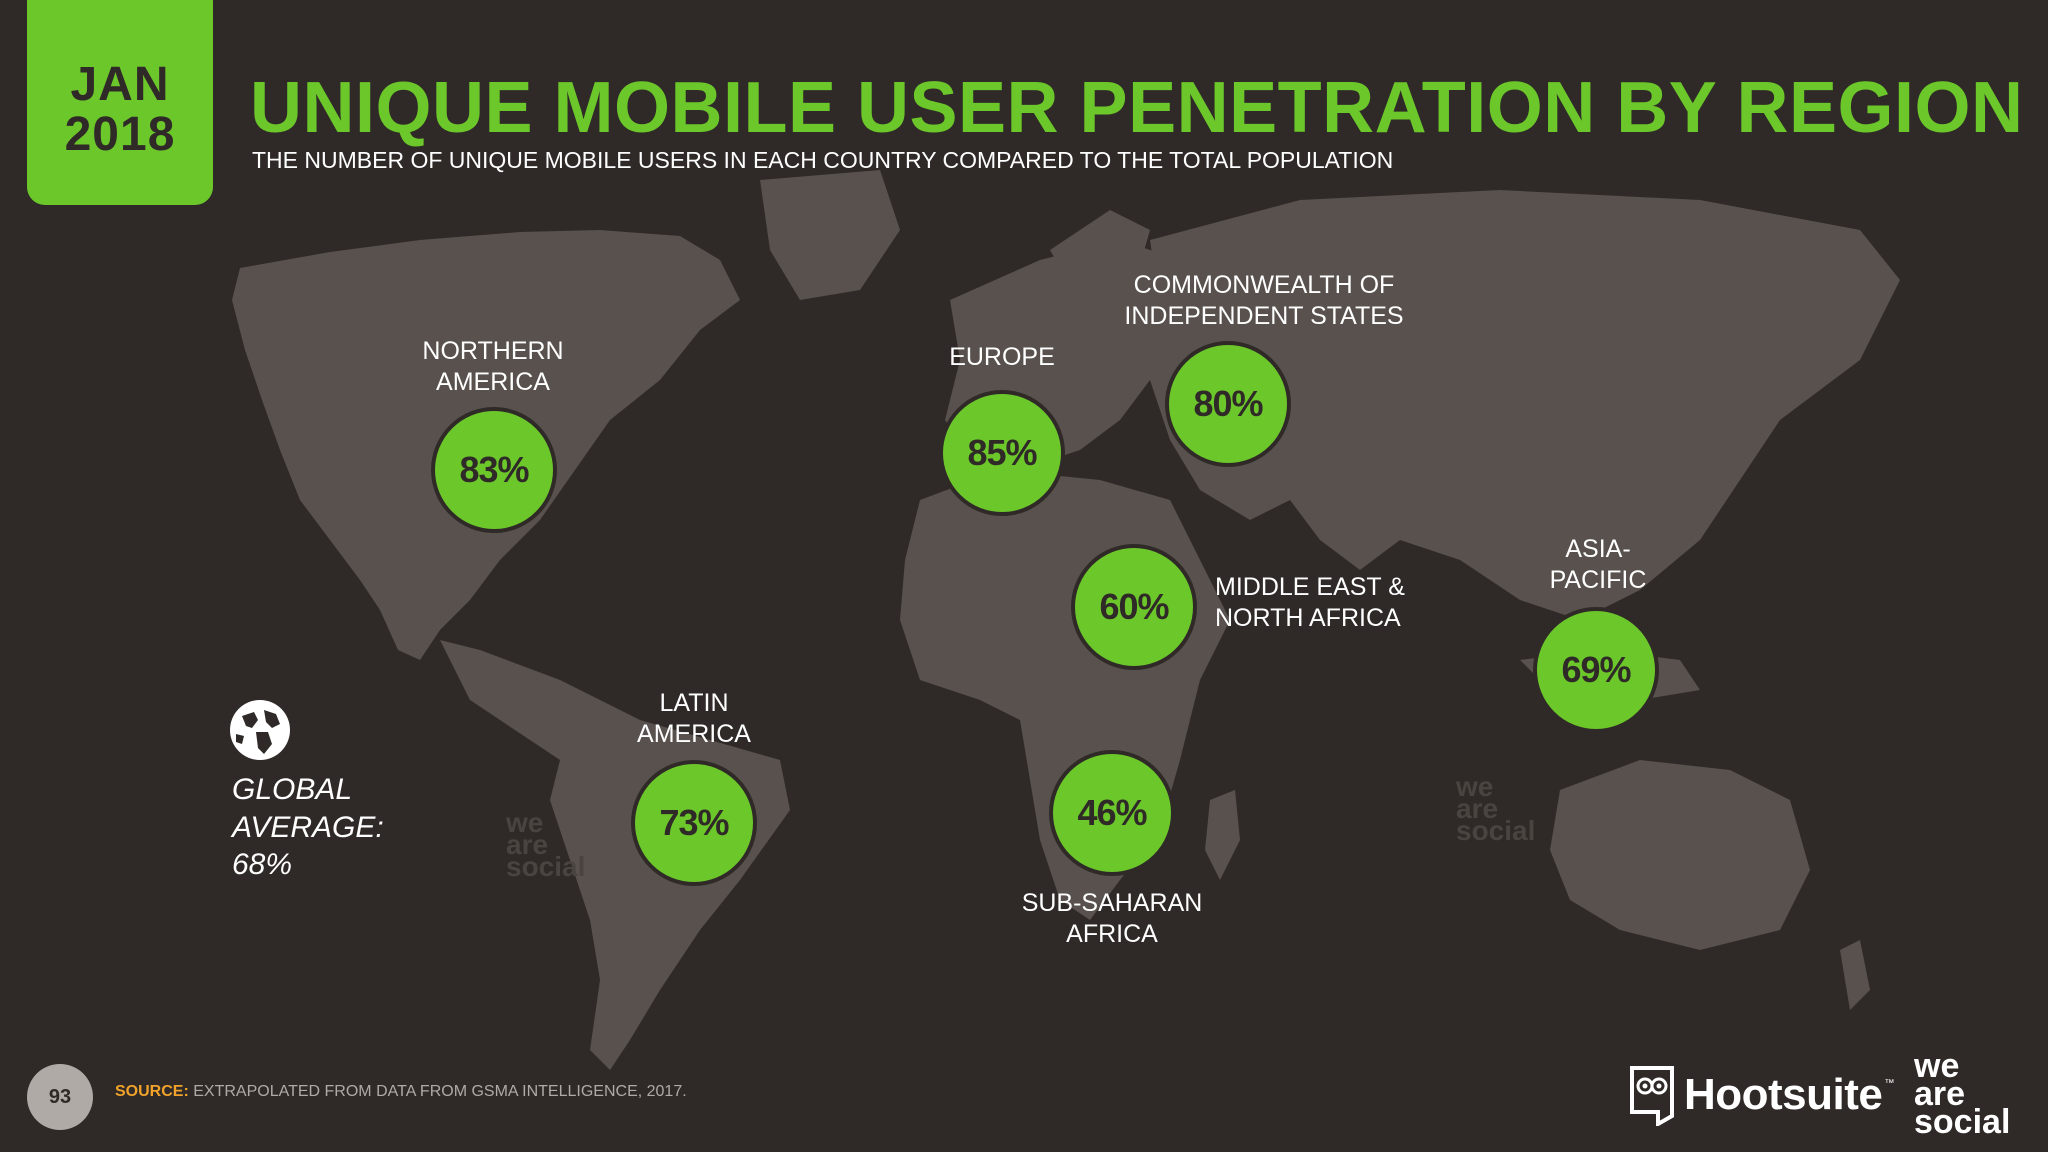 The image size is (2048, 1152). Describe the element at coordinates (308, 827) in the screenshot. I see `global-average-label-2: AVERAGE:` at that location.